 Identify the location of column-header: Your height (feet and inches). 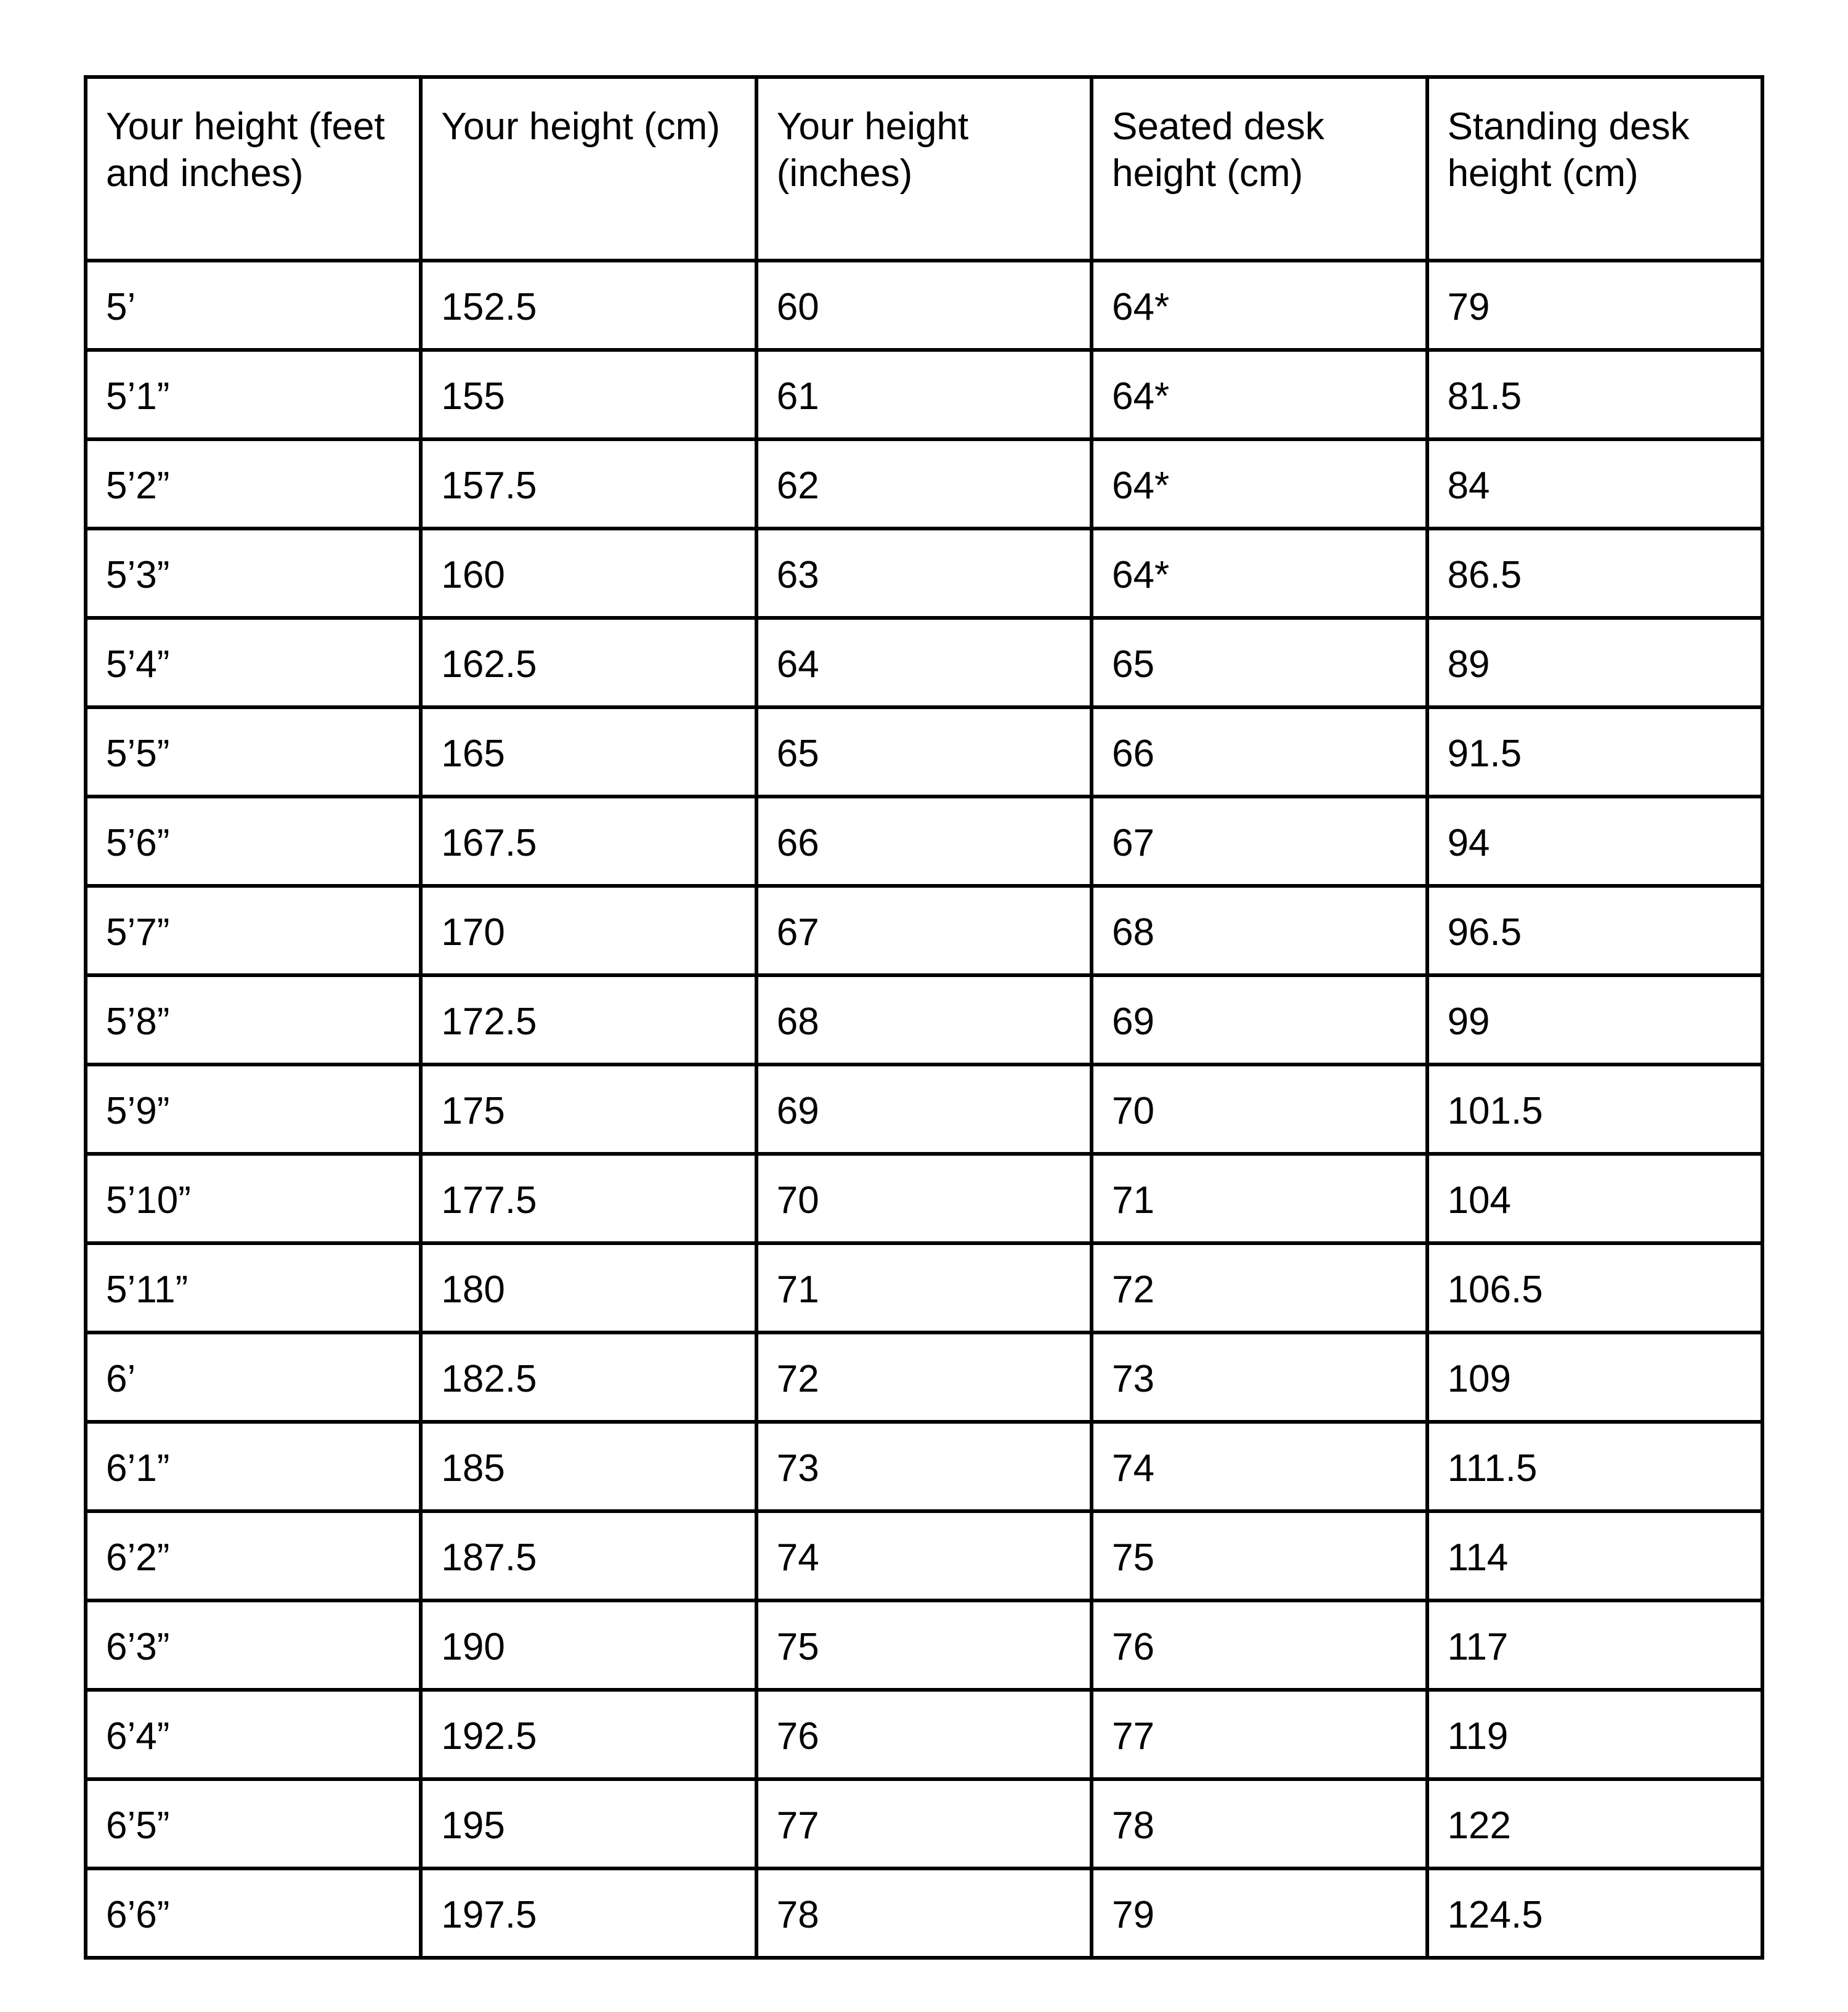
(253, 168).